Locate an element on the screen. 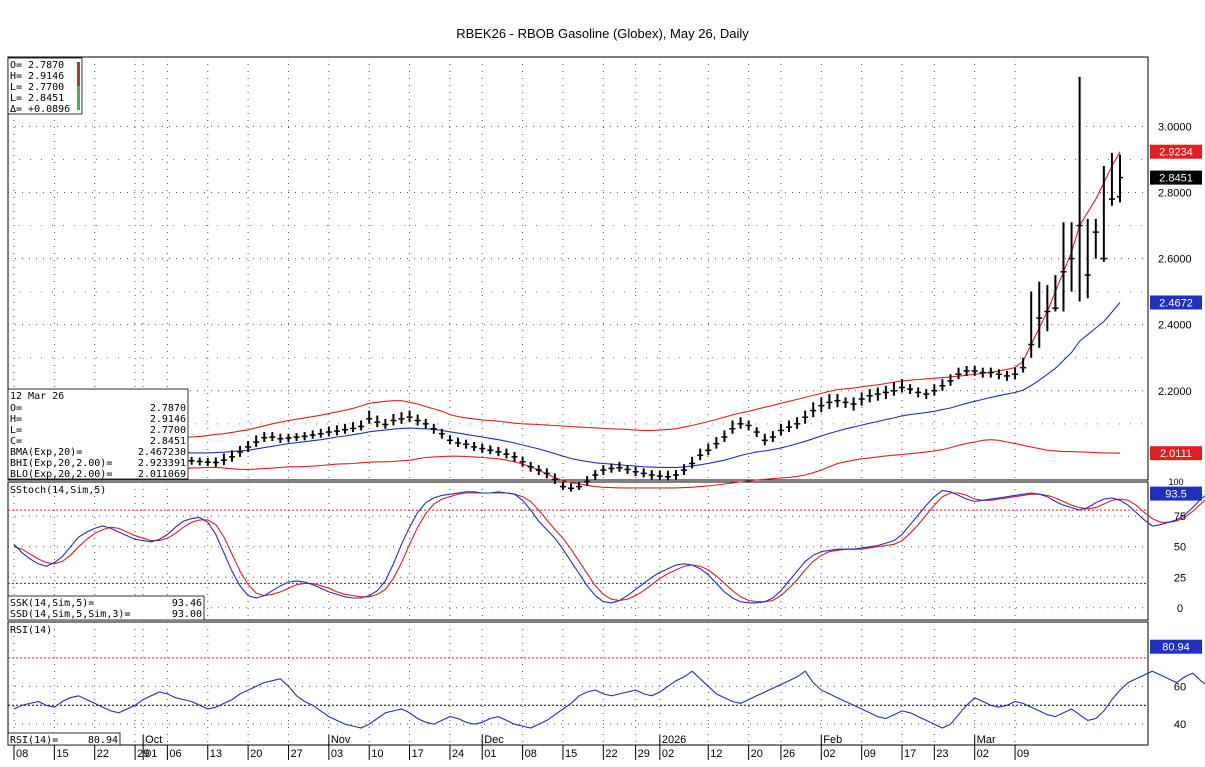  rsi-legend-value: 80.94 is located at coordinates (103, 740).